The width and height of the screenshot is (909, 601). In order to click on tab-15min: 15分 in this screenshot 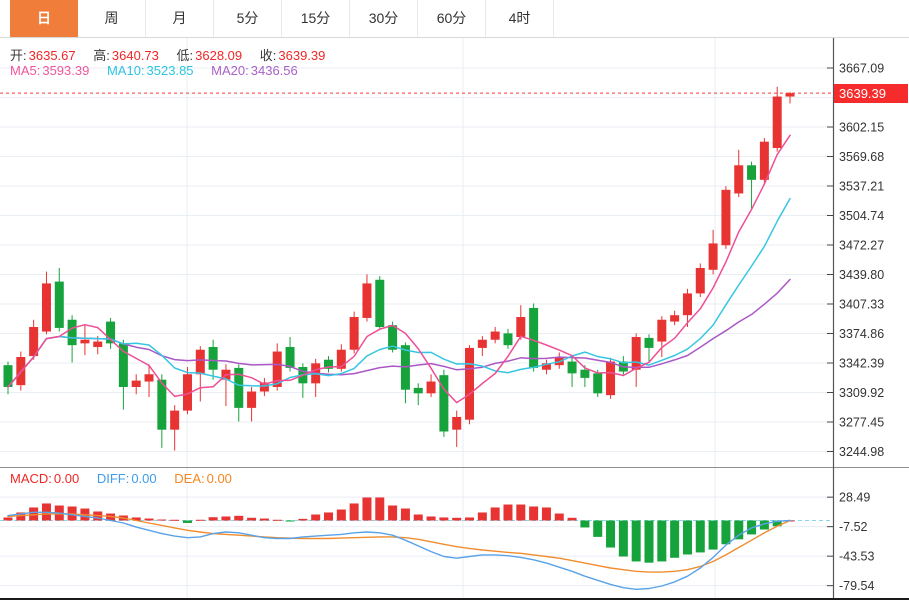, I will do `click(316, 18)`.